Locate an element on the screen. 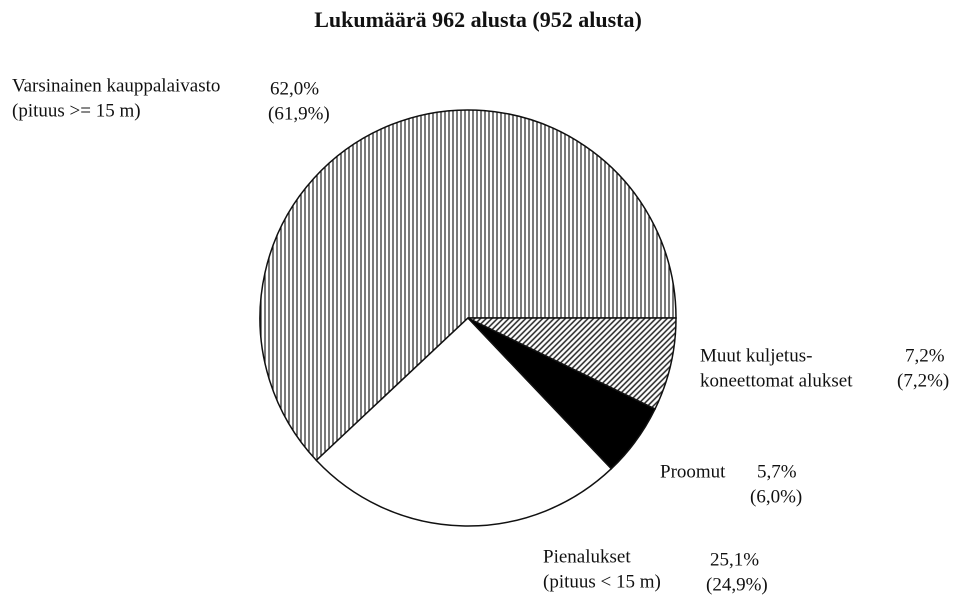 This screenshot has height=600, width=960. value-label: 7,2% is located at coordinates (925, 355).